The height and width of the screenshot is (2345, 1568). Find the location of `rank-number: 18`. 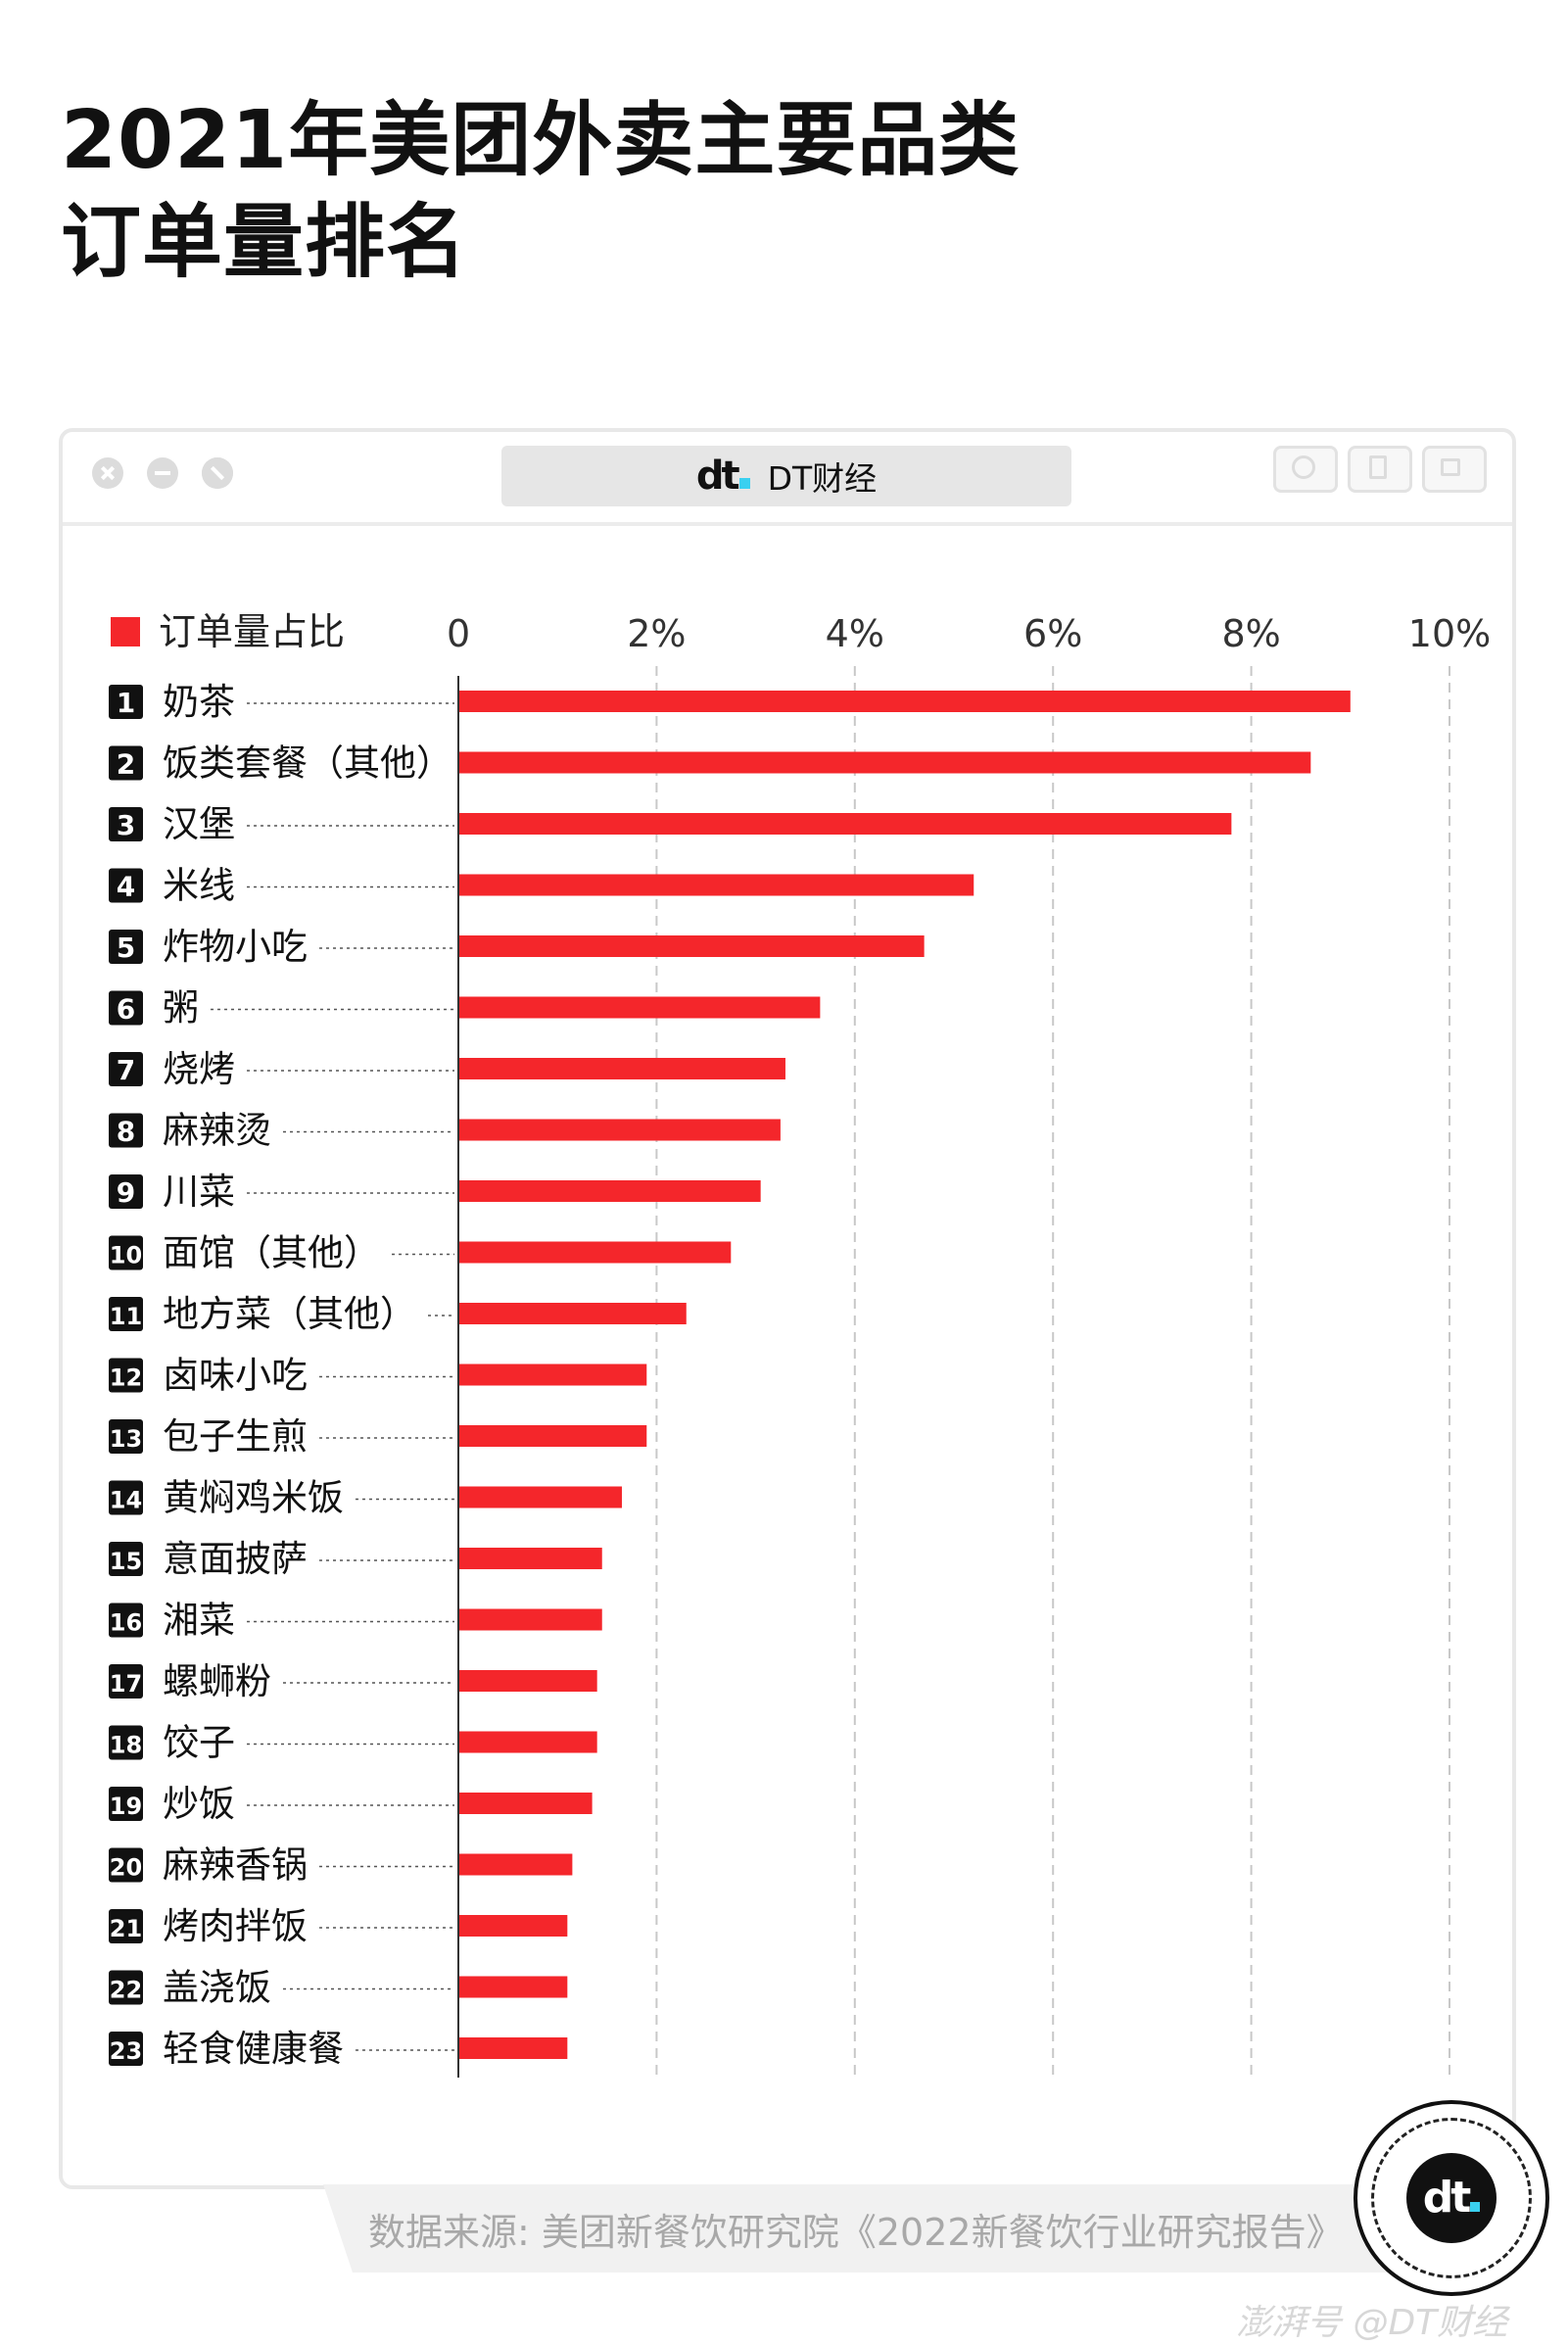

rank-number: 18 is located at coordinates (126, 1745).